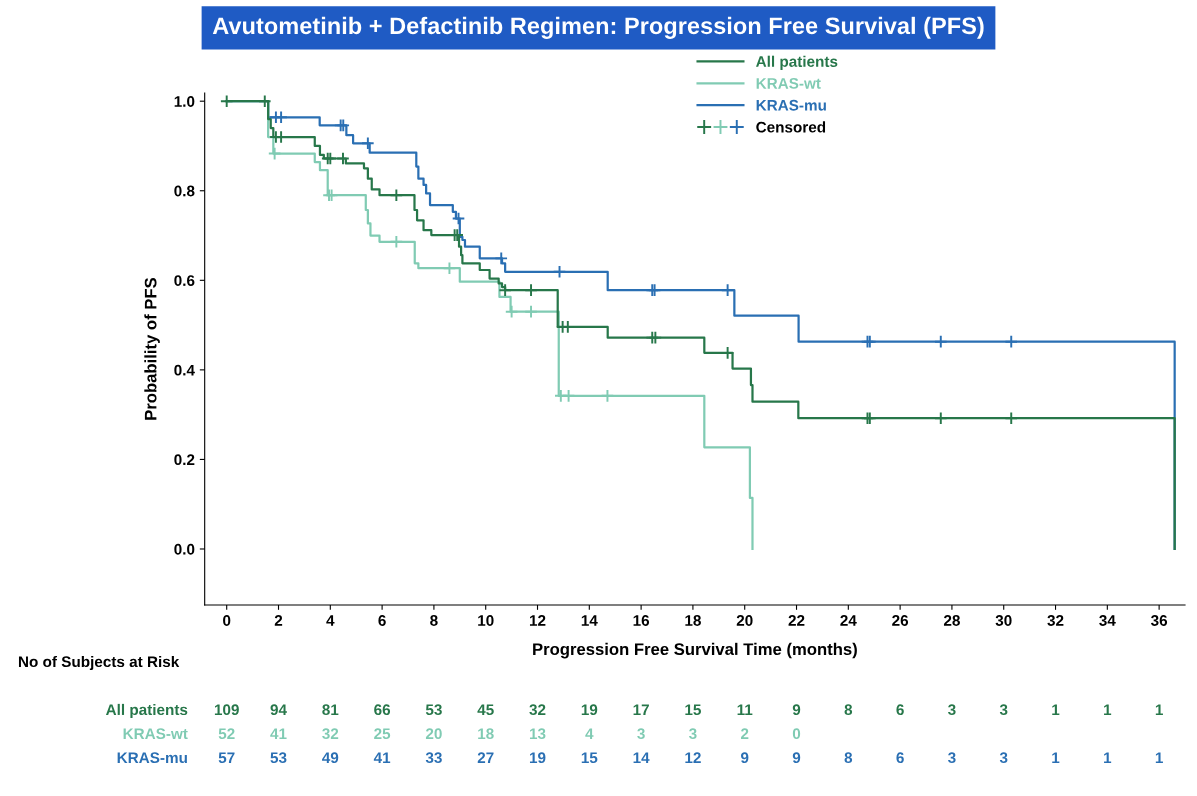 Image resolution: width=1197 pixels, height=796 pixels. Describe the element at coordinates (1159, 620) in the screenshot. I see `x-tick-label: 36` at that location.